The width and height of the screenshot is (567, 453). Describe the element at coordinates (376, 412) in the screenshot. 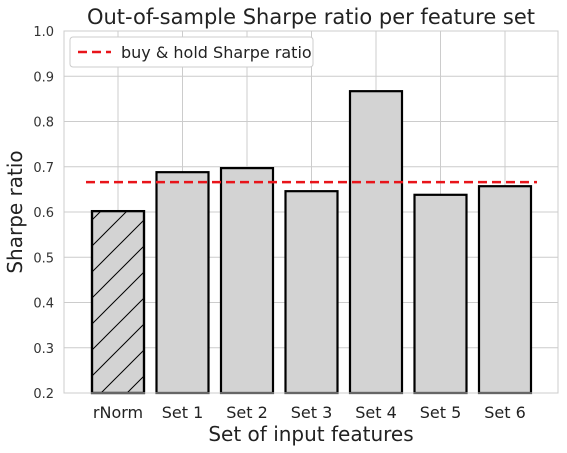

I see `x-tick-label: Set 4` at that location.